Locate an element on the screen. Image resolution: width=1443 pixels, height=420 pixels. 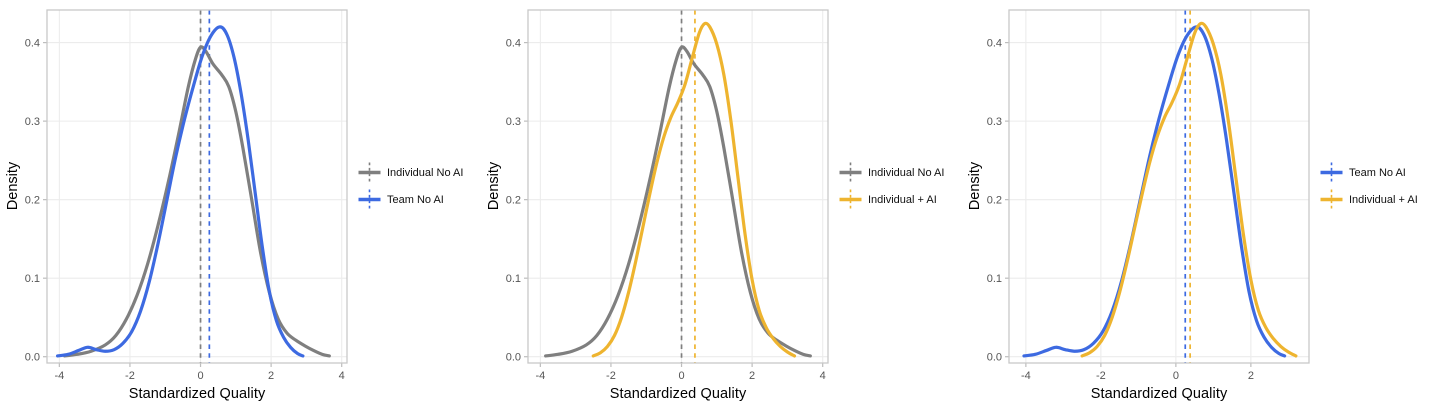
legend-panel-1: Individual No AI Team No AI is located at coordinates (410, 186).